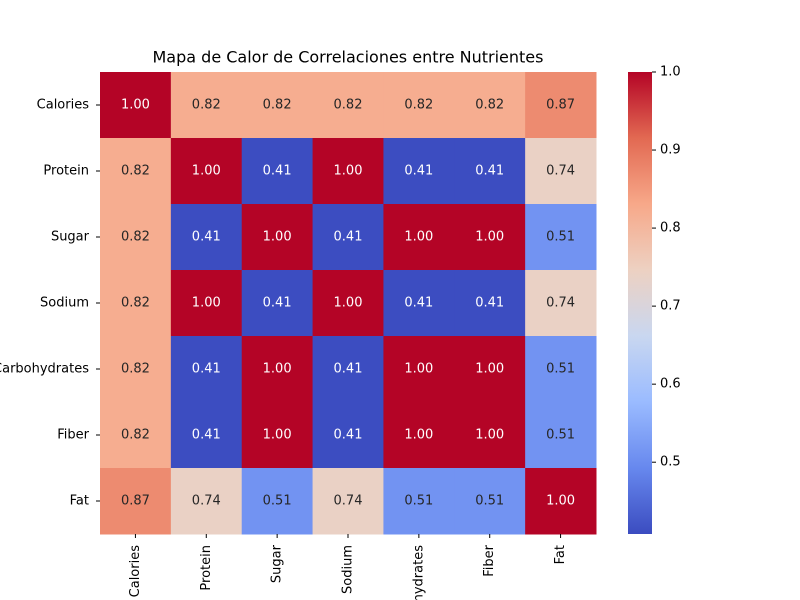  What do you see at coordinates (348, 569) in the screenshot?
I see `x-tick-label: Sodium` at bounding box center [348, 569].